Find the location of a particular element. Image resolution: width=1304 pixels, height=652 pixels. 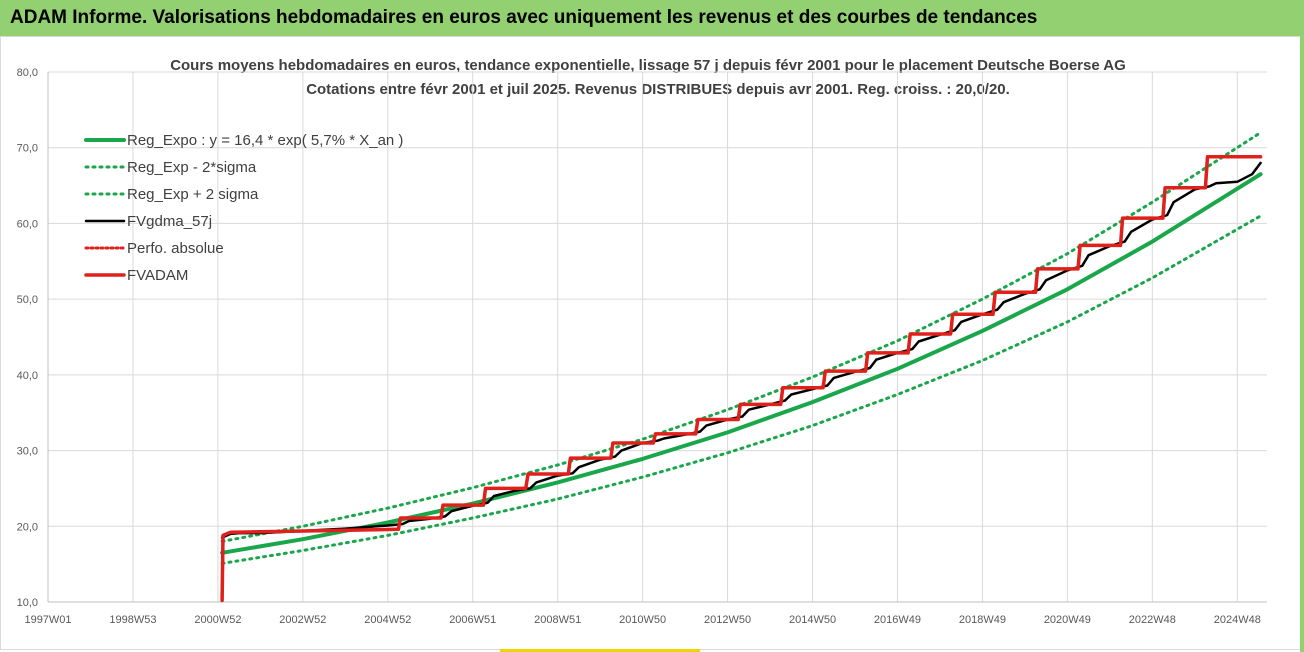

frame-edge-bottom is located at coordinates (600, 650).